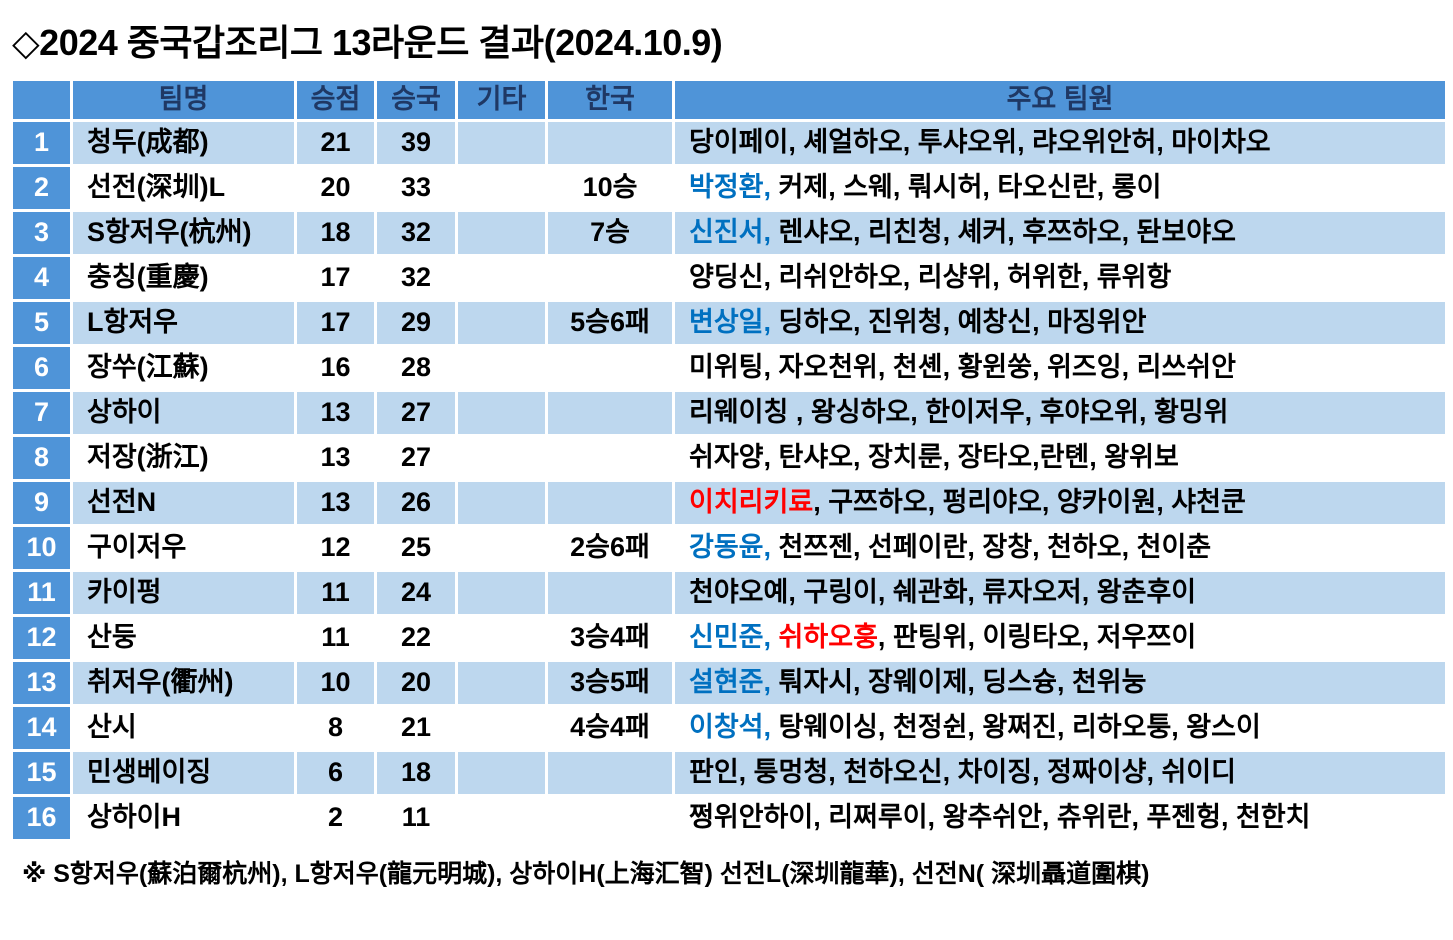 The width and height of the screenshot is (1453, 940). Describe the element at coordinates (943, 592) in the screenshot. I see `member-names: 천야오예, 구링이, 쉐관화, 류자오저, 왕춘후이` at that location.